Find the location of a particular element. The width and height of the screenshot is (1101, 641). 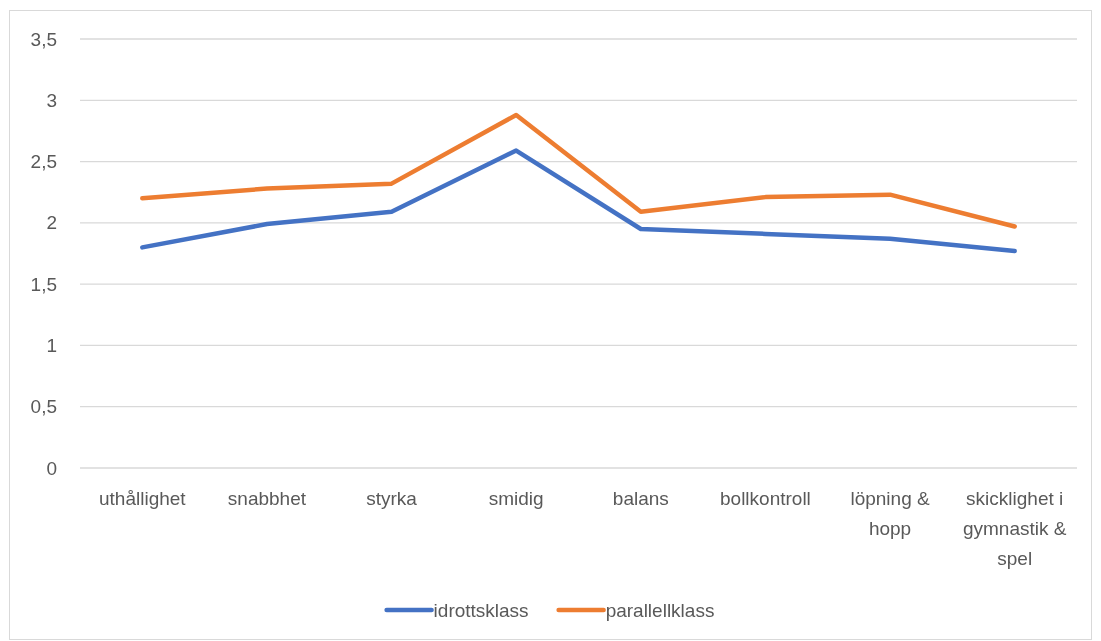

y-tick-label: 0,5 is located at coordinates (43, 407).